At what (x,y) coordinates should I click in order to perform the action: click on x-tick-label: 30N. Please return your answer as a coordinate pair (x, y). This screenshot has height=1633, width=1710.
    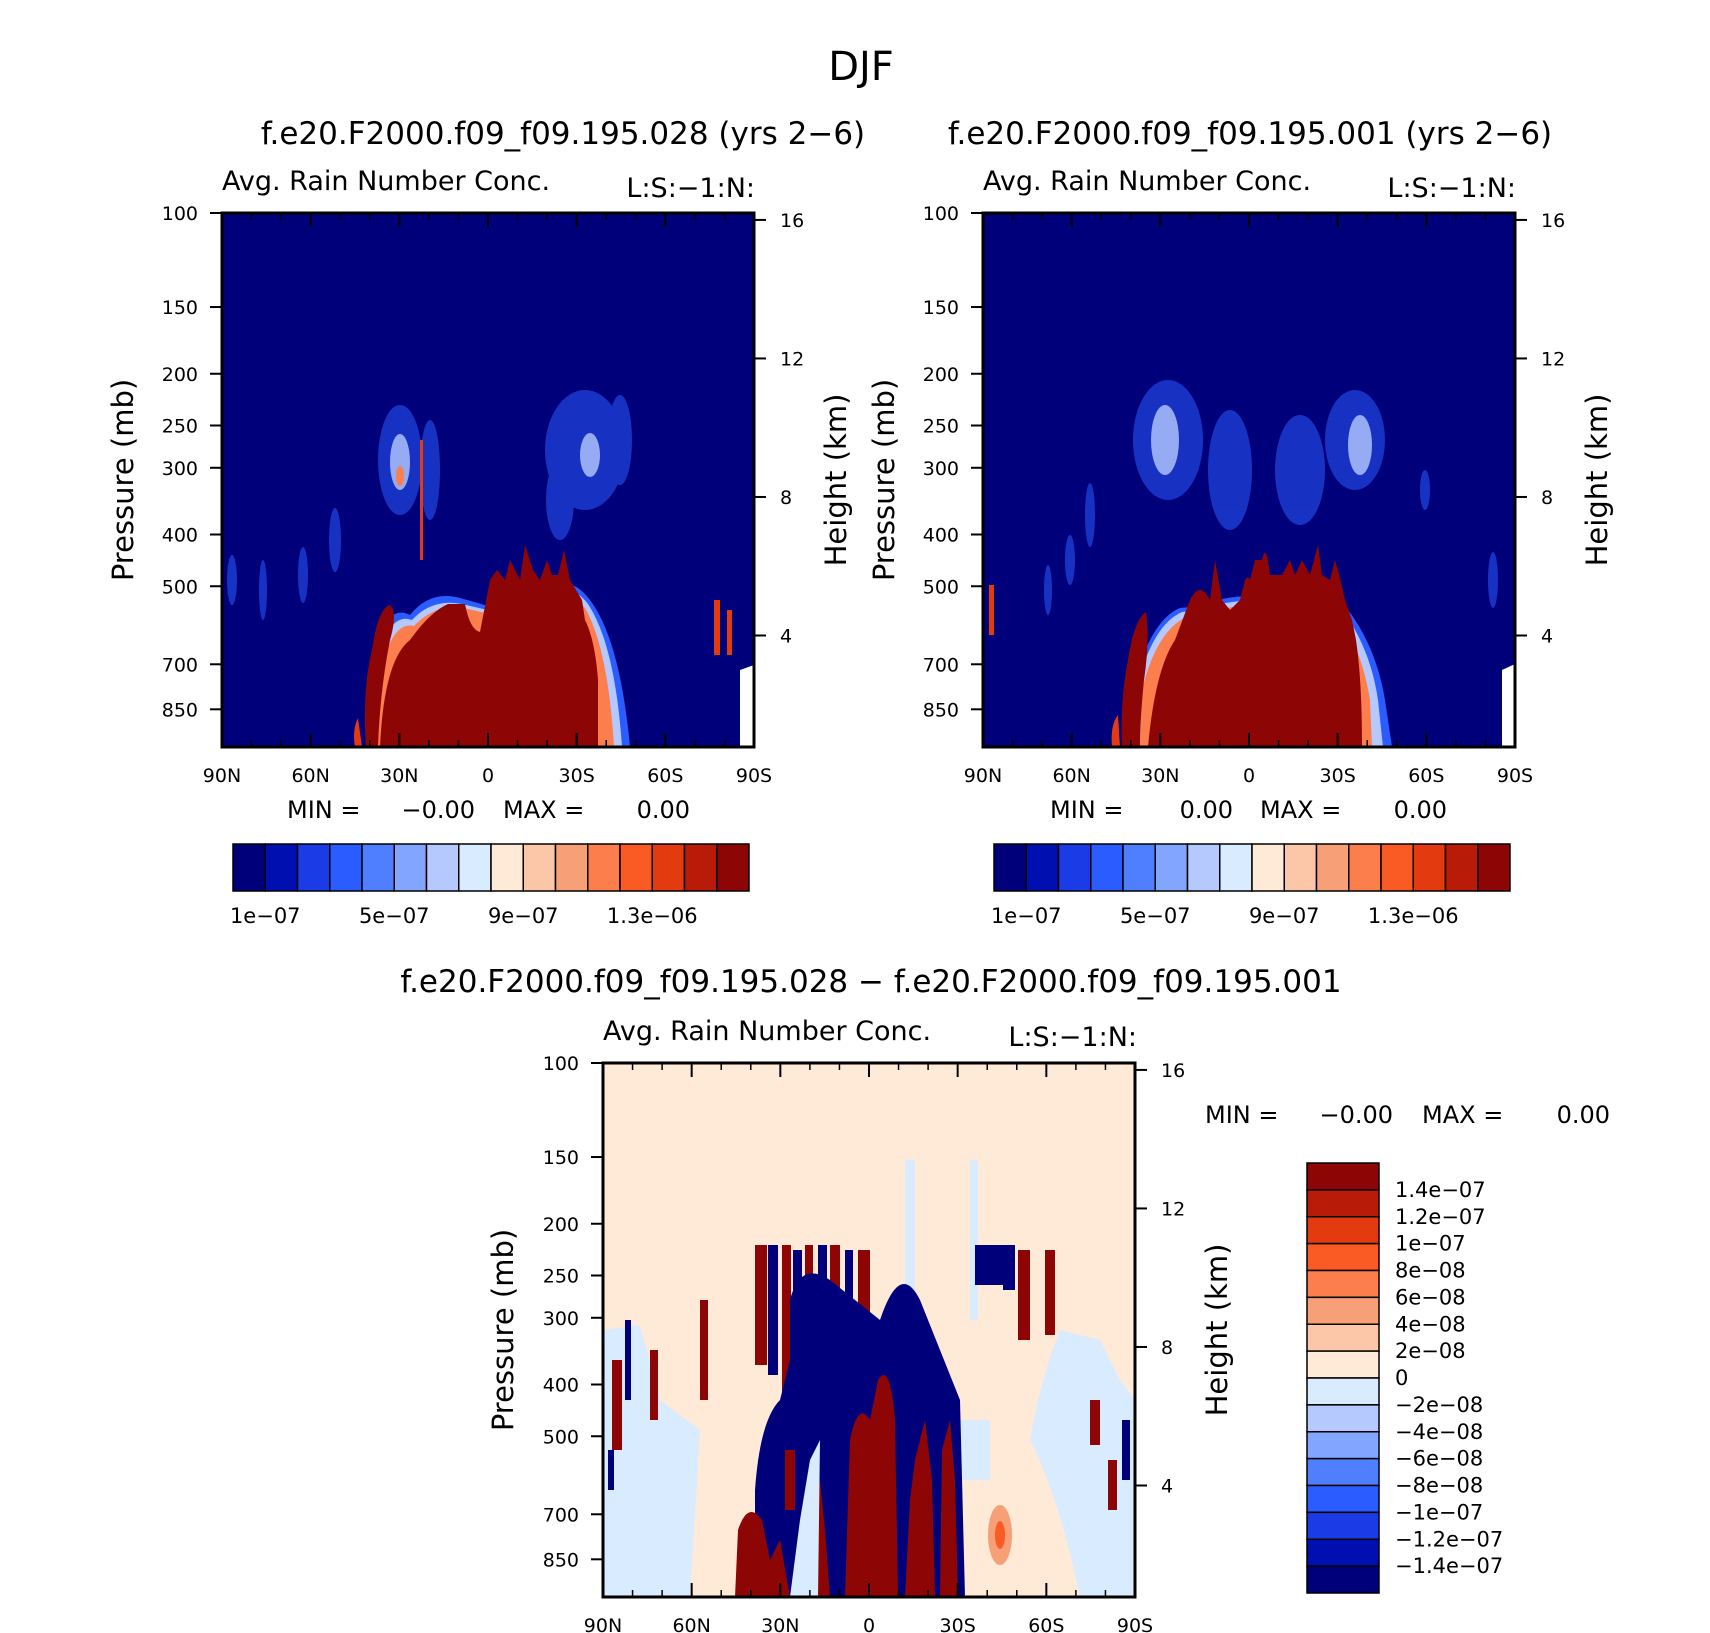
    Looking at the image, I should click on (1160, 776).